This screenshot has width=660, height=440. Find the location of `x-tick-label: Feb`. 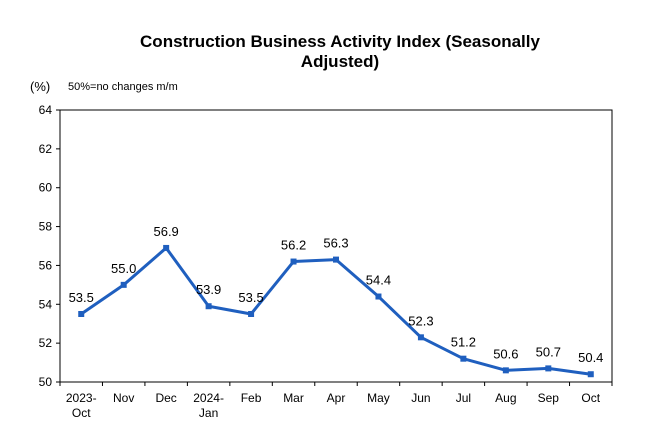

x-tick-label: Feb is located at coordinates (251, 398).